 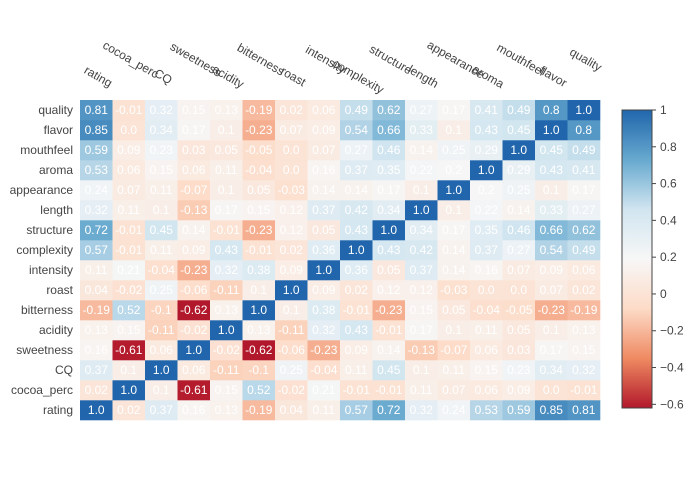 What do you see at coordinates (487, 310) in the screenshot?
I see `heatmap-cell-label: -0.04` at bounding box center [487, 310].